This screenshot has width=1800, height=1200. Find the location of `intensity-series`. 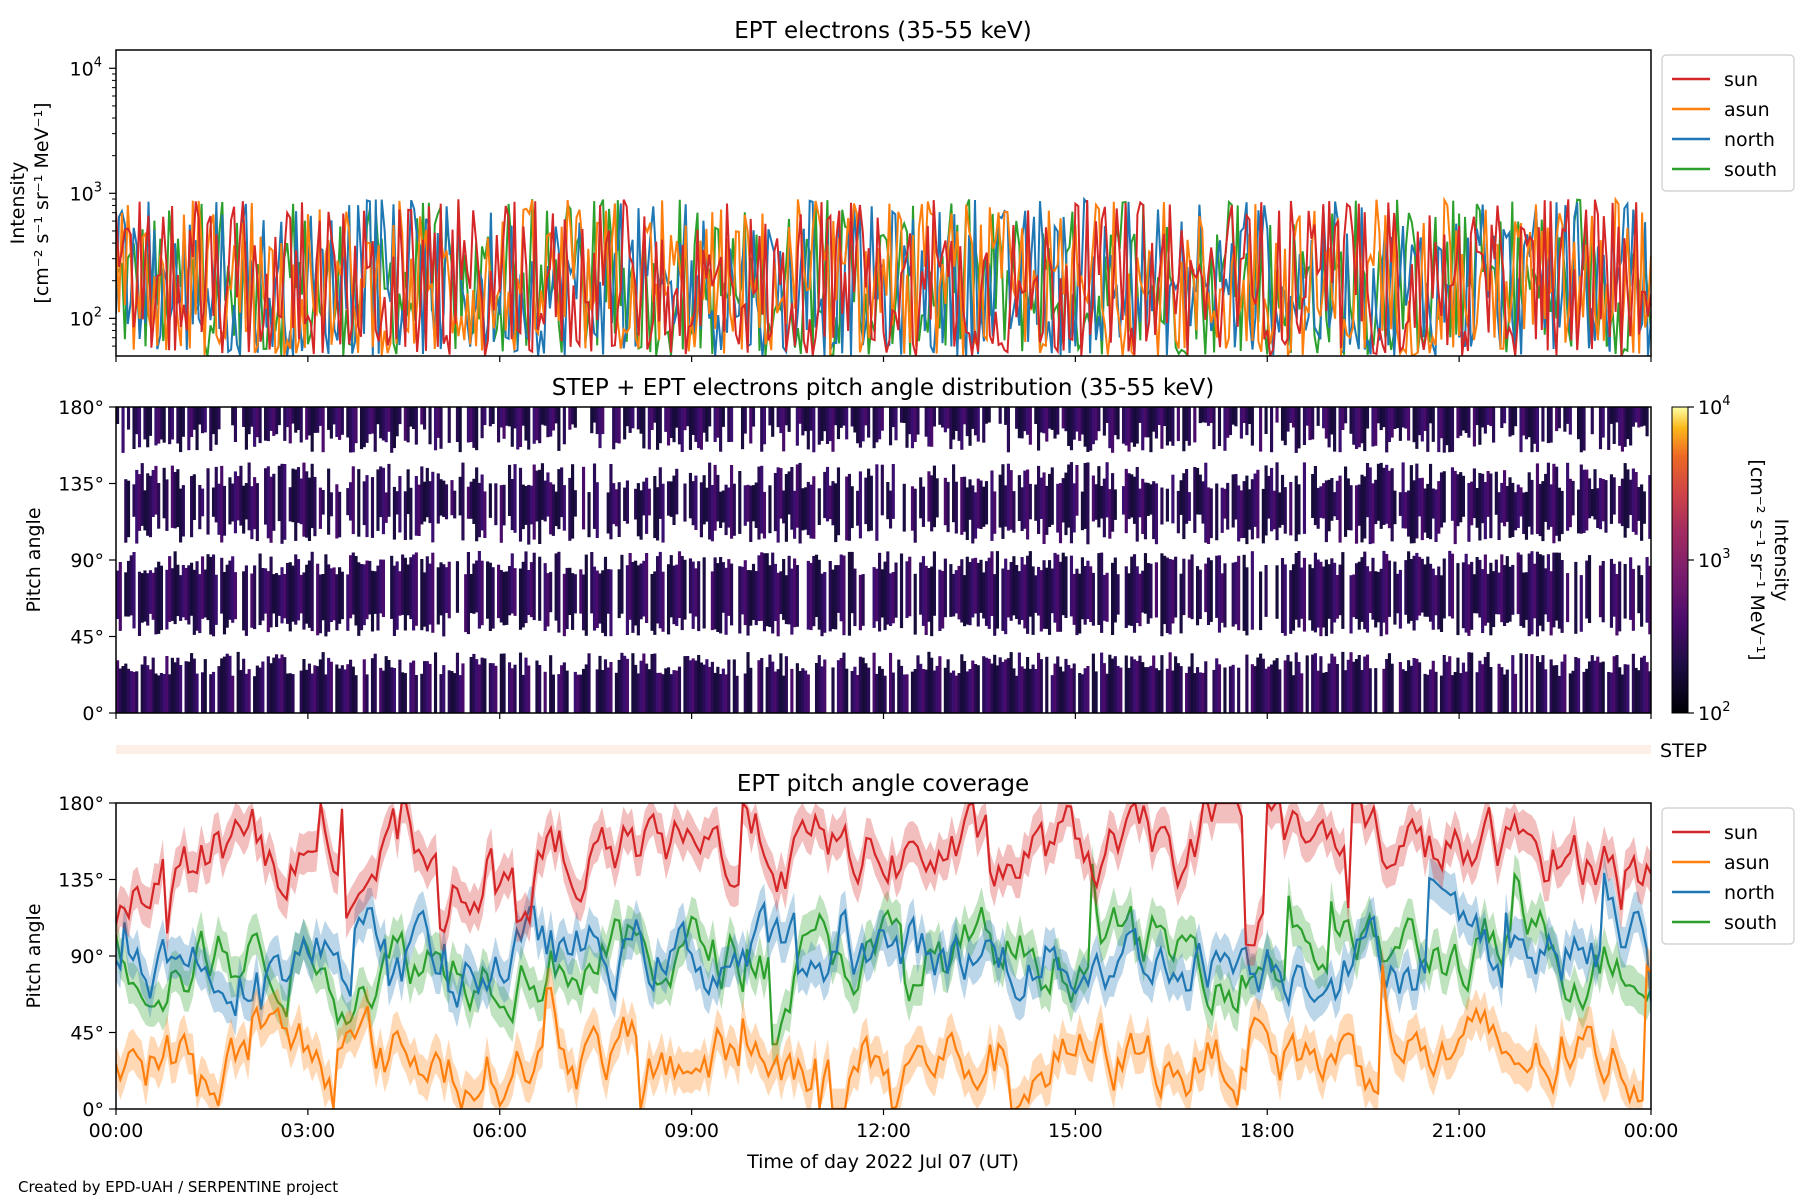

intensity-series is located at coordinates (883, 276).